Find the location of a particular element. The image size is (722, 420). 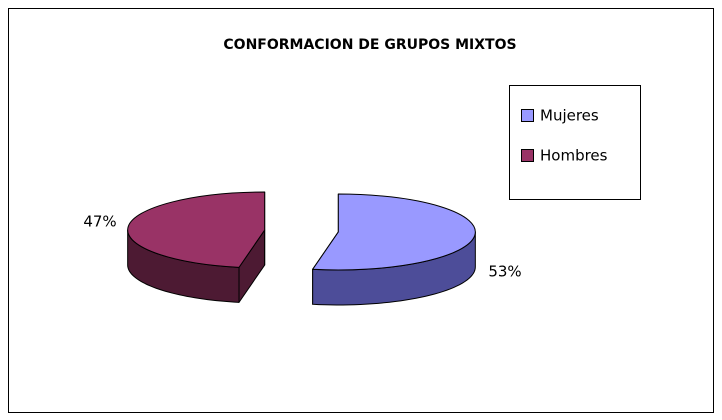

legend-label: Hombres is located at coordinates (574, 156).